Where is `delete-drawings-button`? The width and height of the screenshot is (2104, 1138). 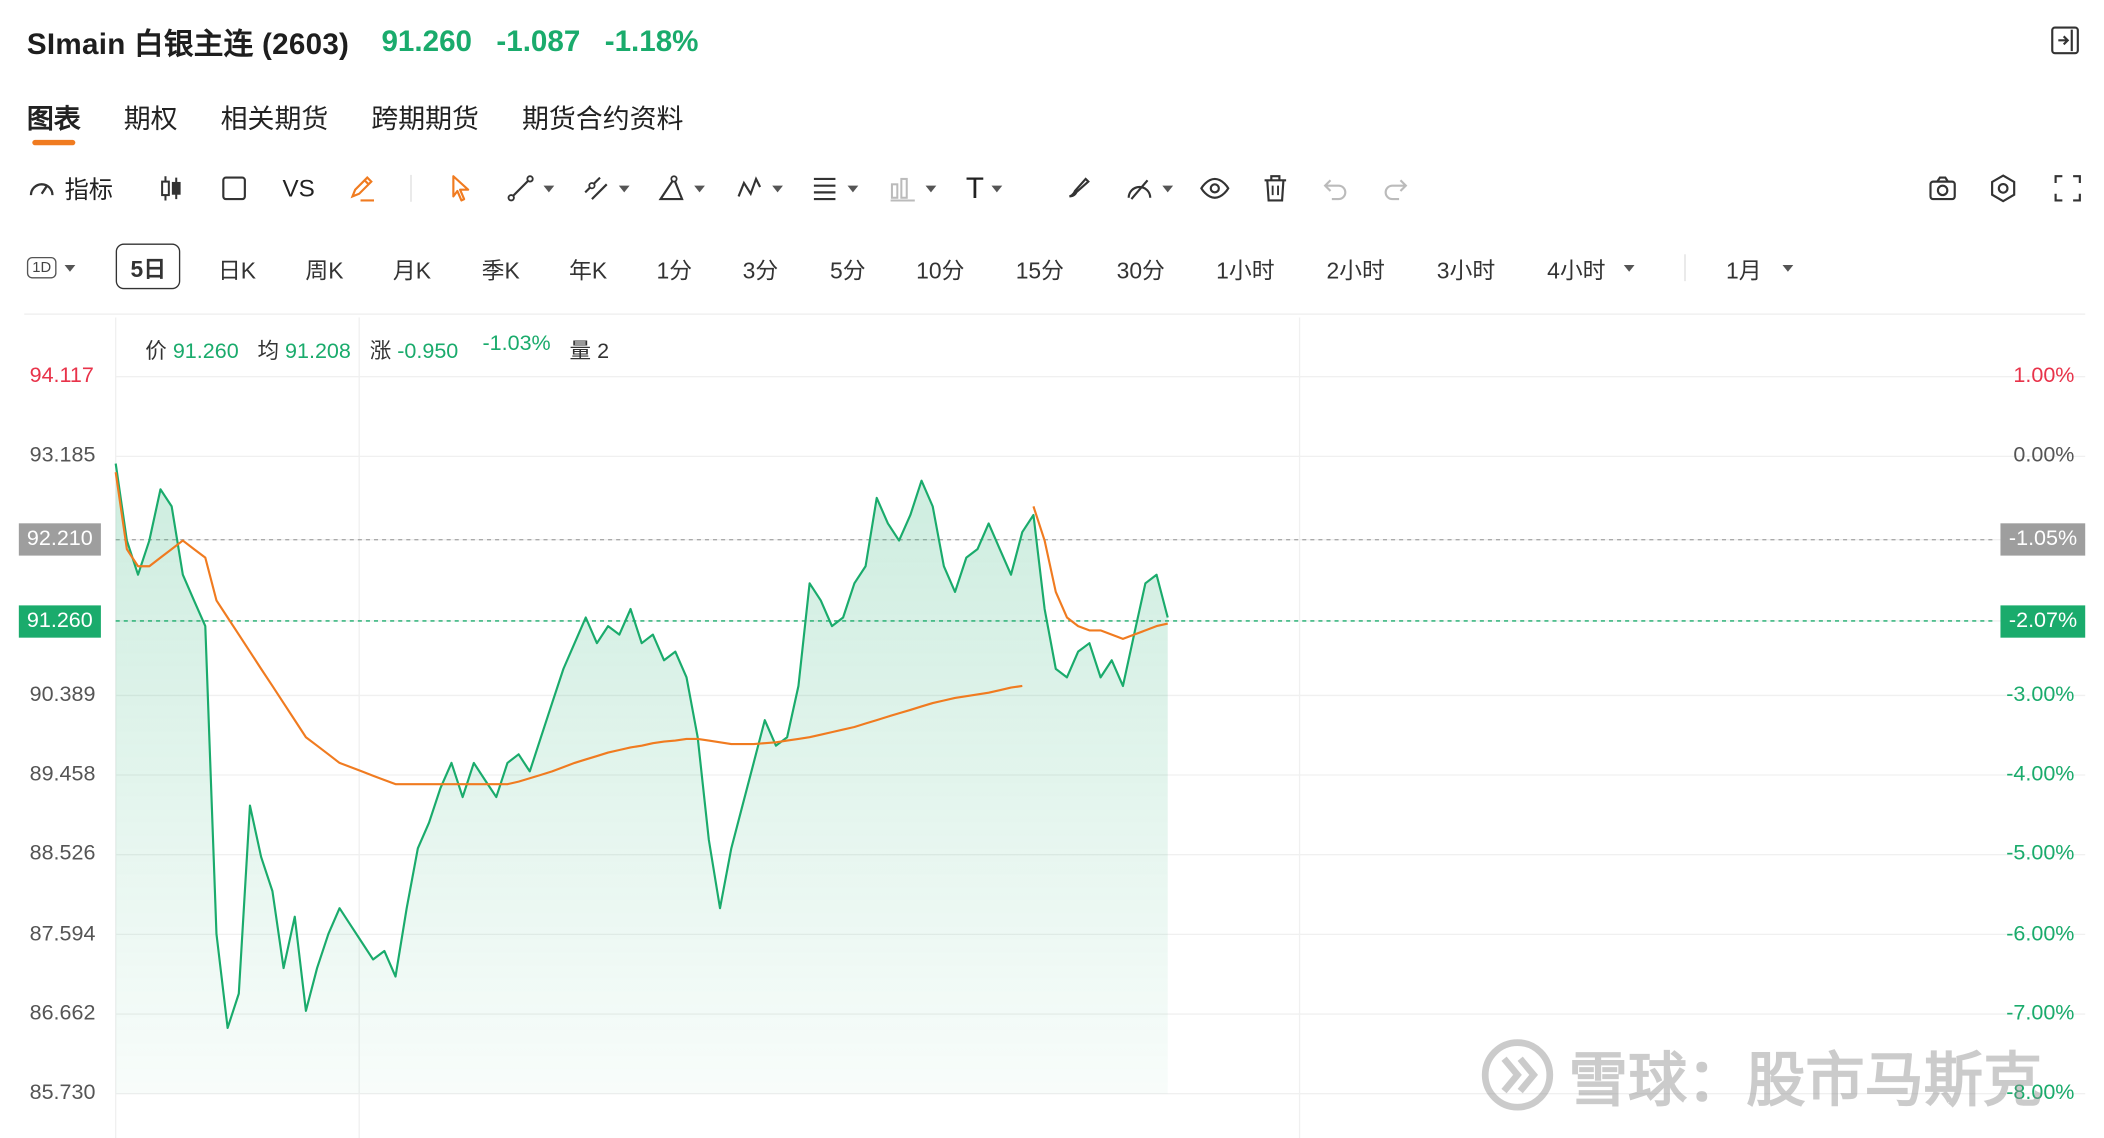 delete-drawings-button is located at coordinates (1275, 188).